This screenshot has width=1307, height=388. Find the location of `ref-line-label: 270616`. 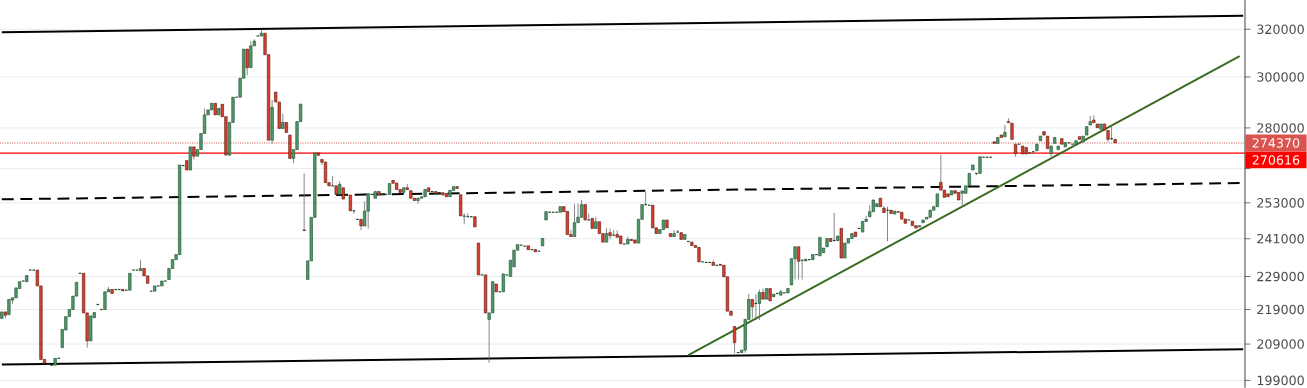

ref-line-label: 270616 is located at coordinates (1276, 160).